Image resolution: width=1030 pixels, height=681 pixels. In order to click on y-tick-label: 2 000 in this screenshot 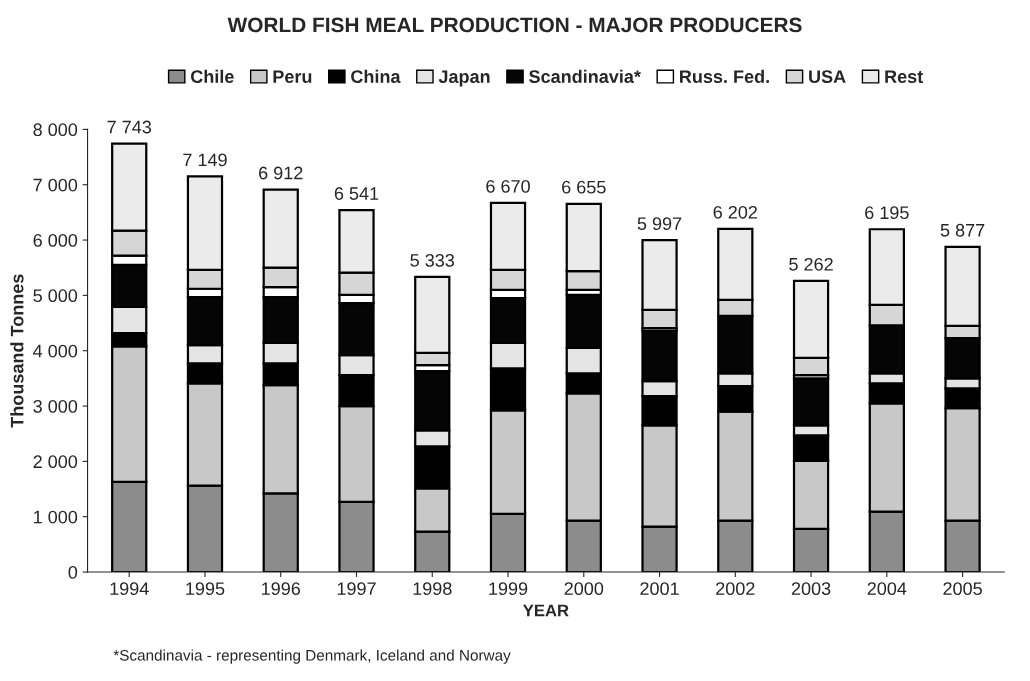, I will do `click(55, 462)`.